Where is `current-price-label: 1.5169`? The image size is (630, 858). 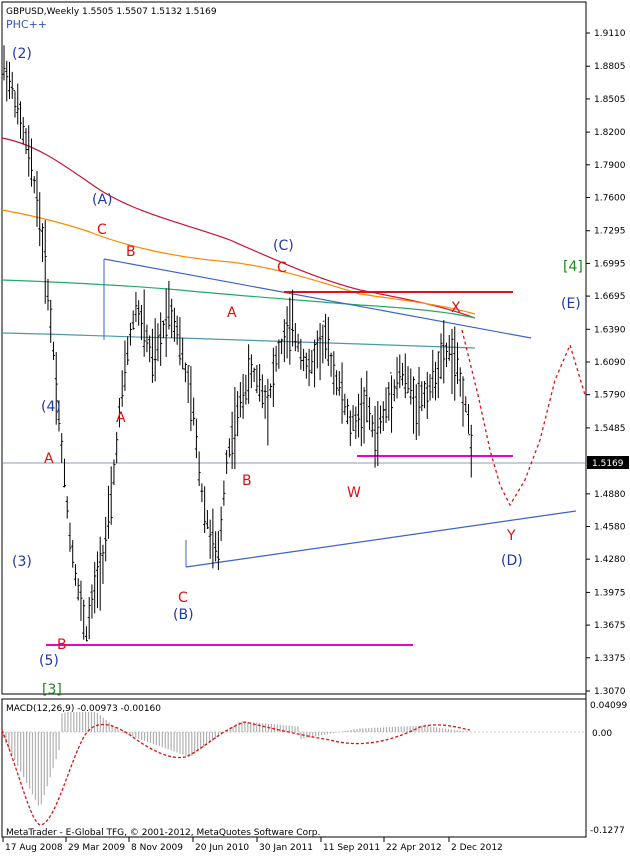 current-price-label: 1.5169 is located at coordinates (608, 464).